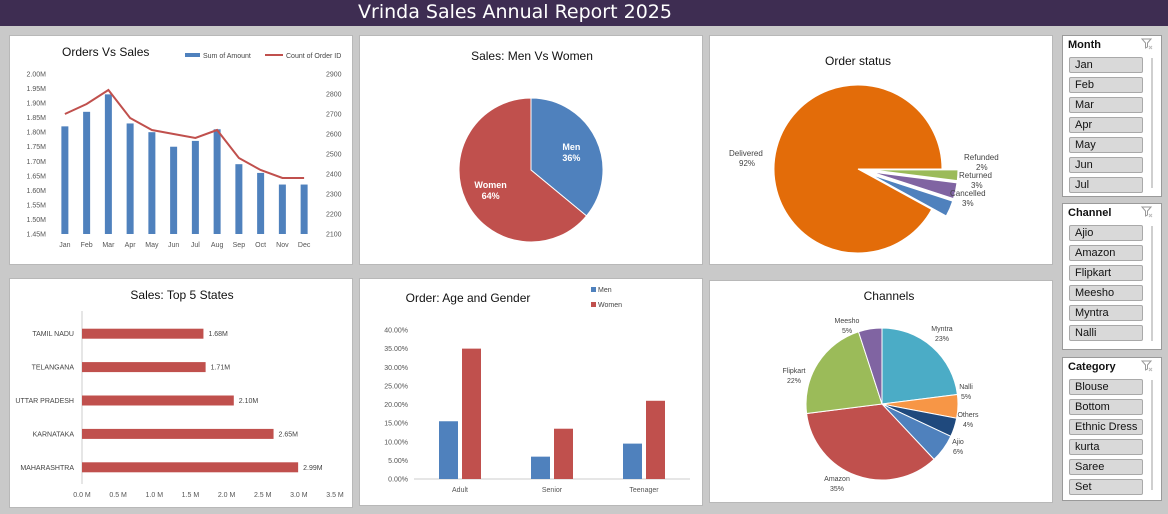  Describe the element at coordinates (396, 424) in the screenshot. I see `y-tick-label: 15.00%` at that location.